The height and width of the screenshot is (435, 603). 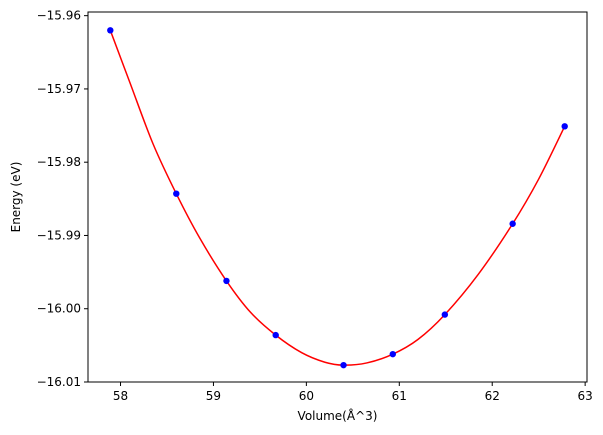 I want to click on x-tick-label: 62, so click(x=492, y=396).